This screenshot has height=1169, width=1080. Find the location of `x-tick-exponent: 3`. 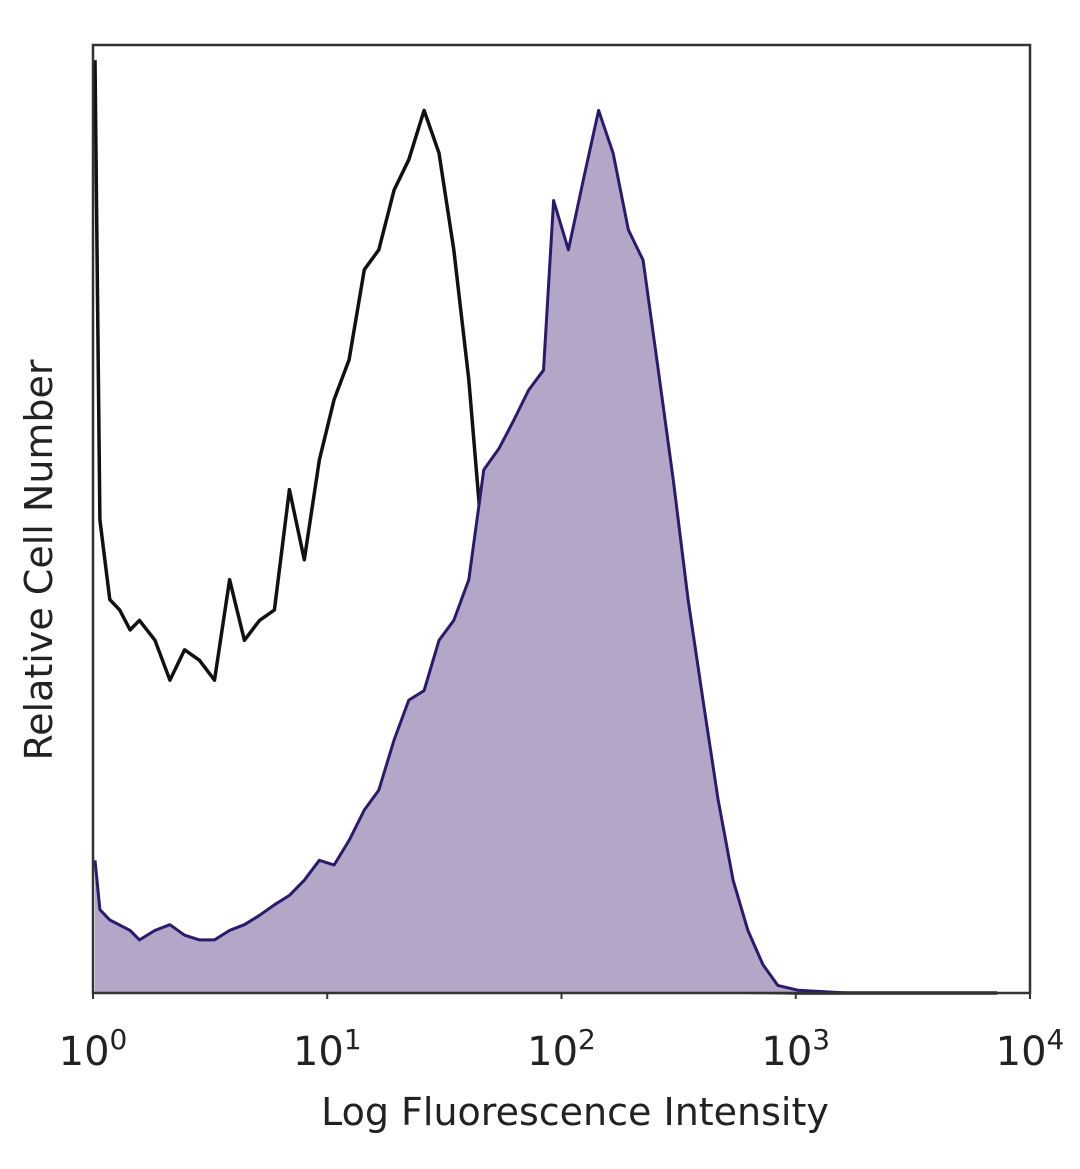

x-tick-exponent: 3 is located at coordinates (821, 1039).